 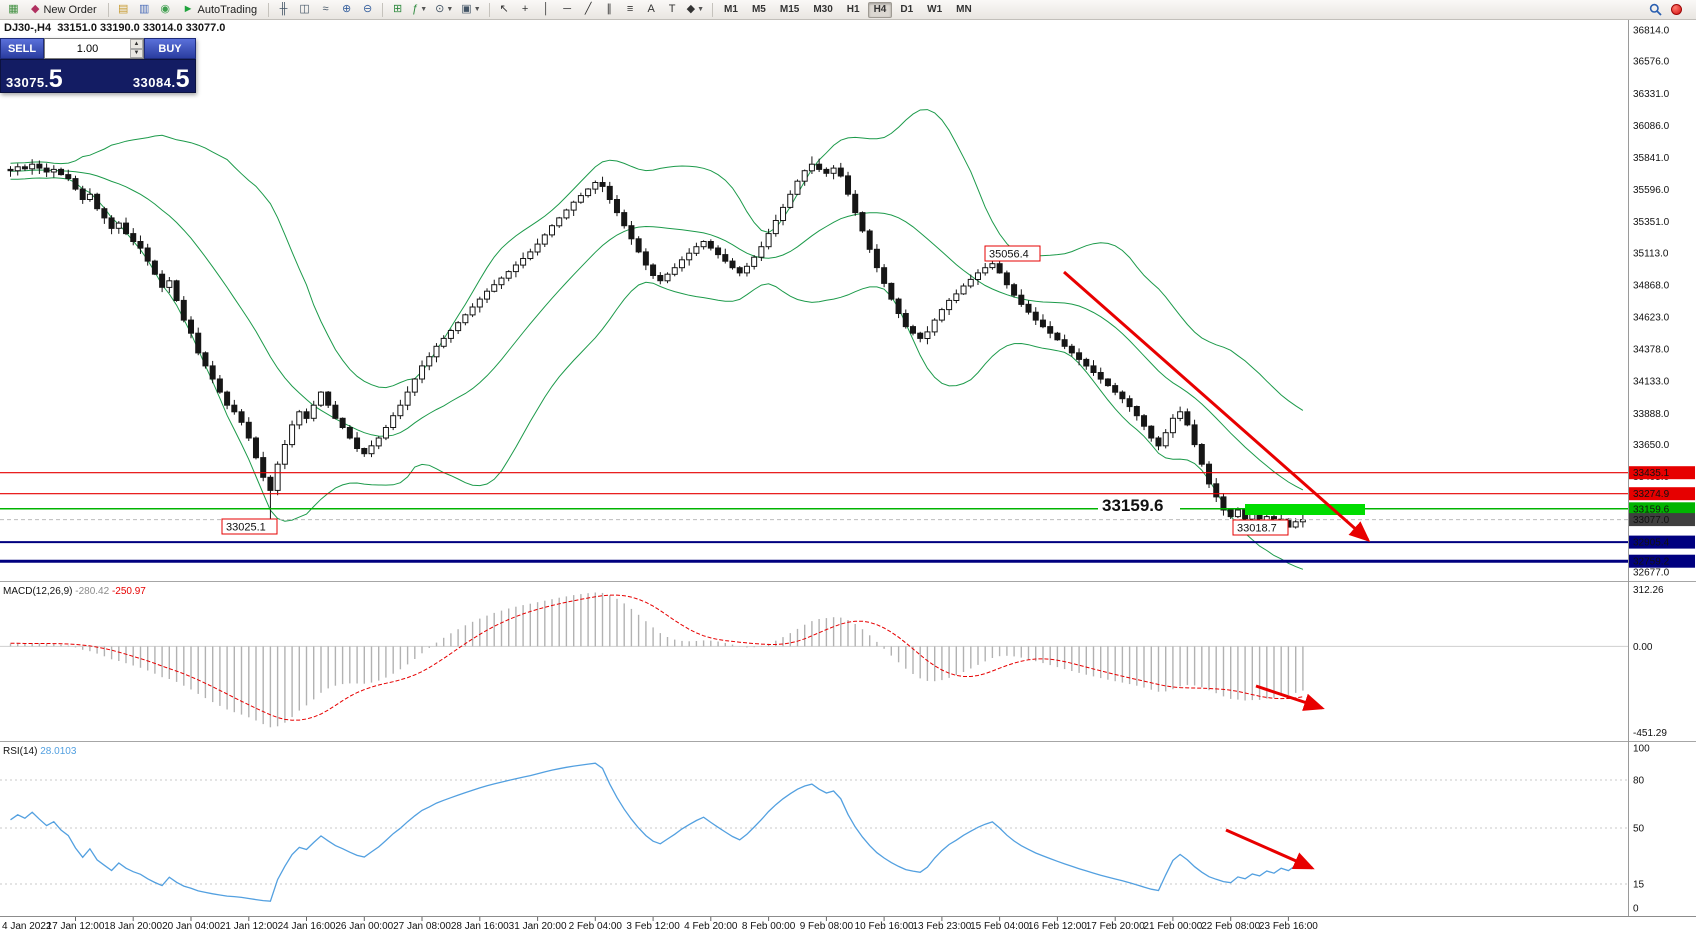 I want to click on price-annotation: 33025.1, so click(x=249, y=526).